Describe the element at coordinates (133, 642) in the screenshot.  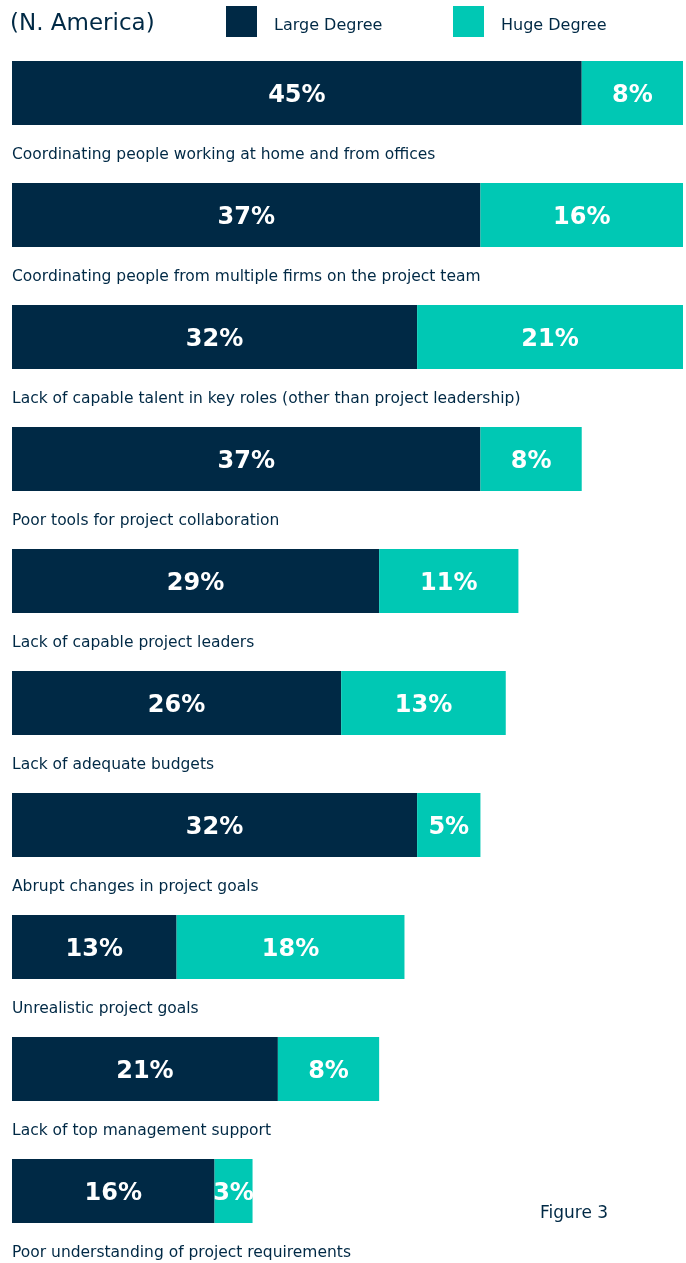
I see `y-tick-label: Lack of capable project leaders` at that location.